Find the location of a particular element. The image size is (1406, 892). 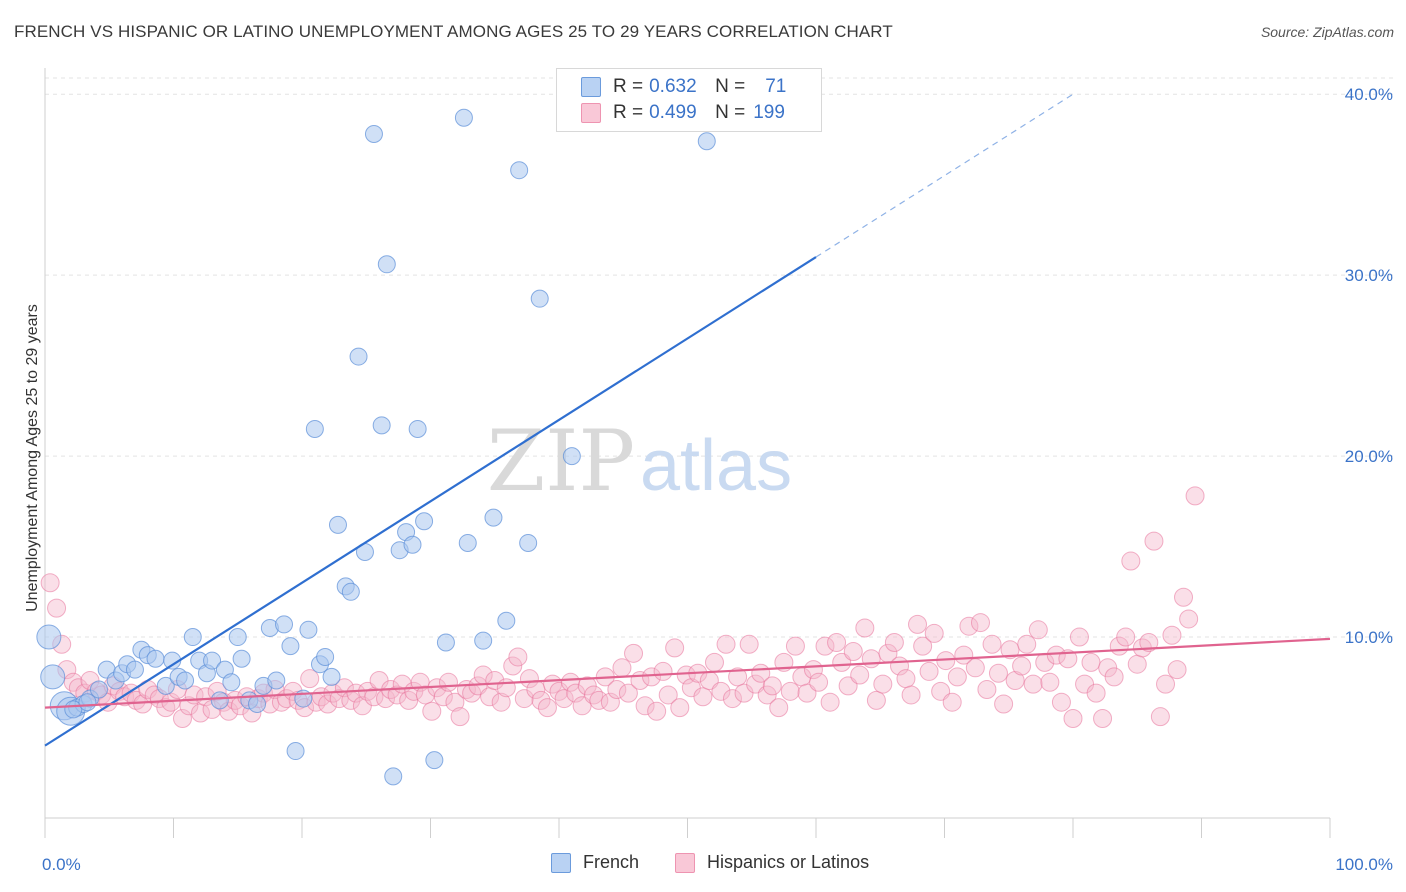

r-label: R = is located at coordinates (628, 112).